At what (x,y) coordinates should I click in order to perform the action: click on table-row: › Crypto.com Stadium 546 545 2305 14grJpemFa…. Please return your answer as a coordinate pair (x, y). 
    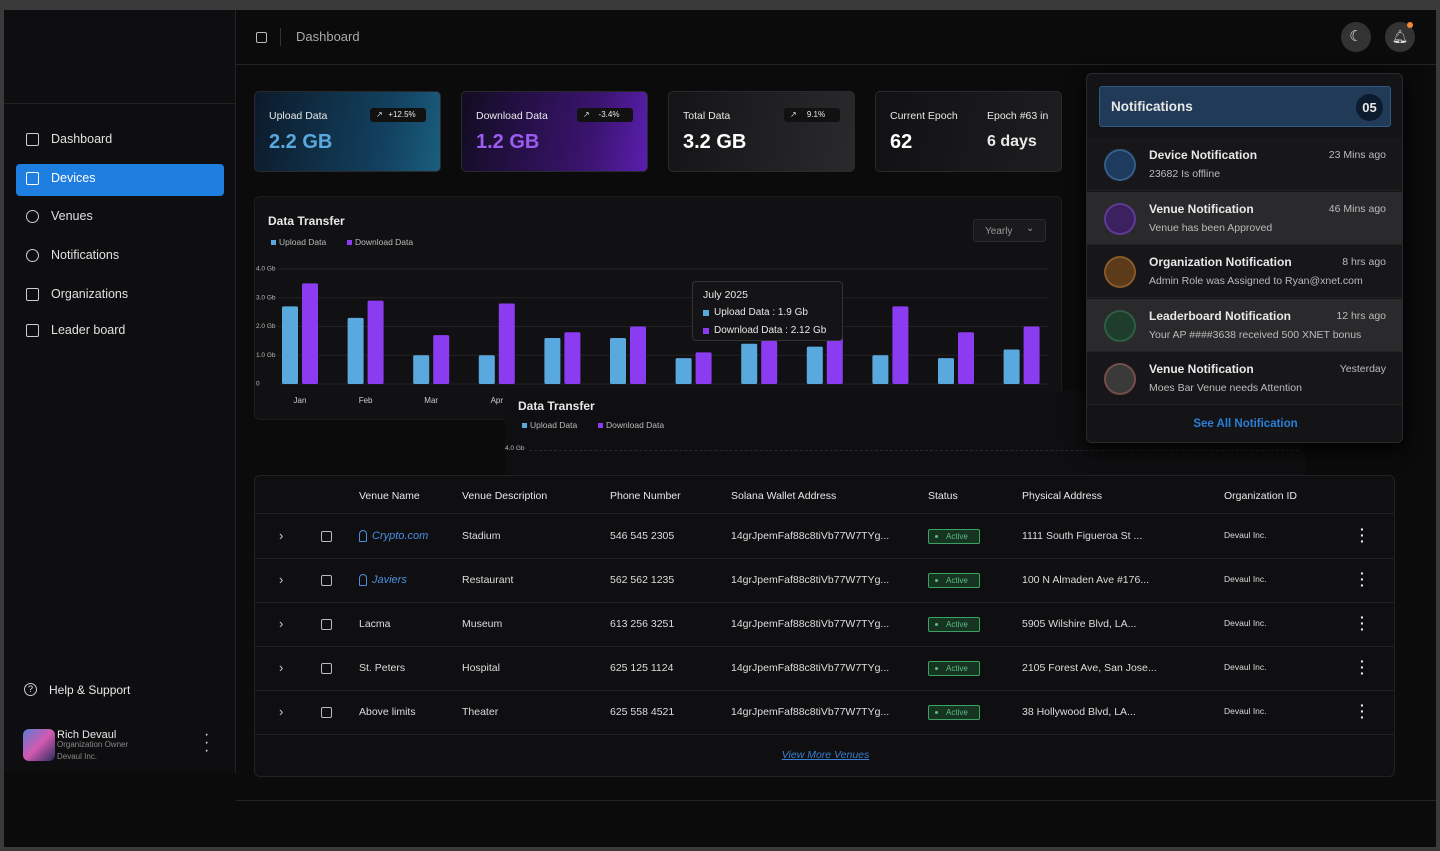
    Looking at the image, I should click on (824, 537).